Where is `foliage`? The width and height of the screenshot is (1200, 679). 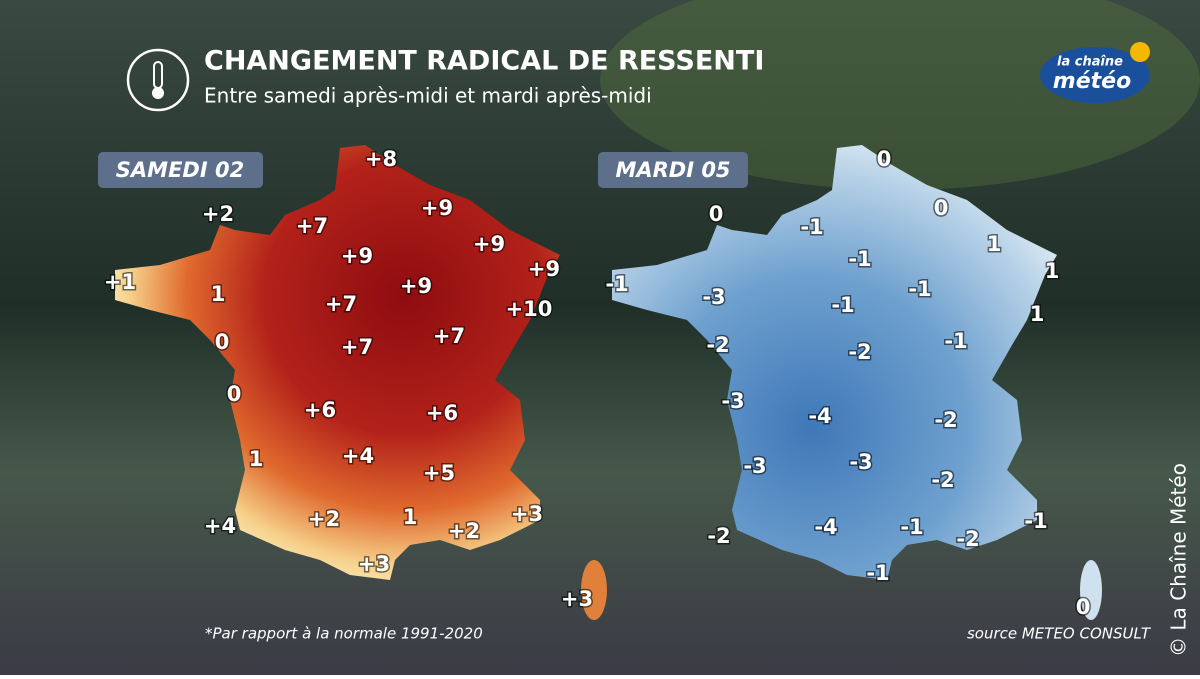 foliage is located at coordinates (900, 95).